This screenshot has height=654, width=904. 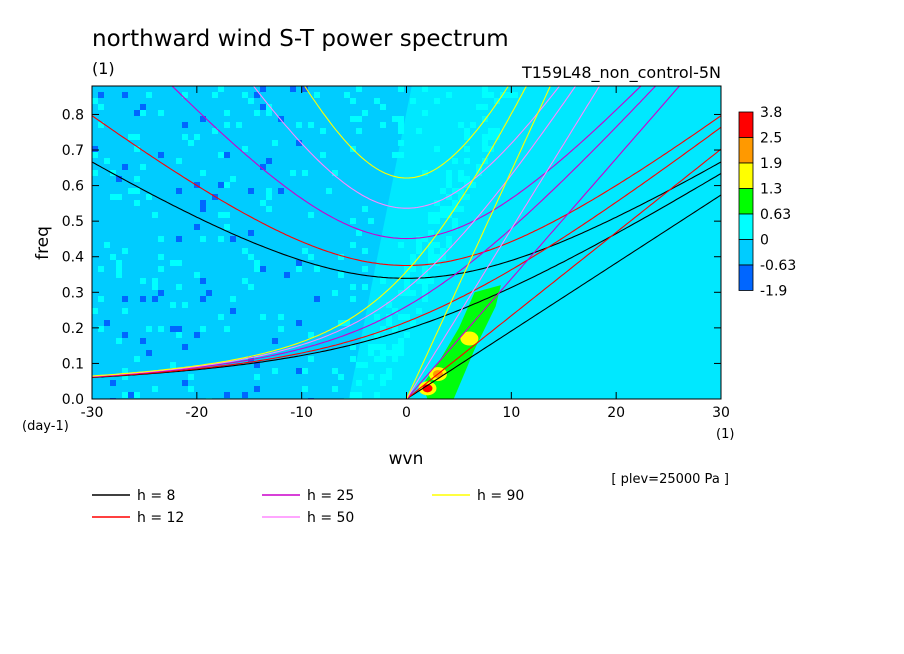 I want to click on curve-inertia-gravity-h90, so click(x=406, y=132).